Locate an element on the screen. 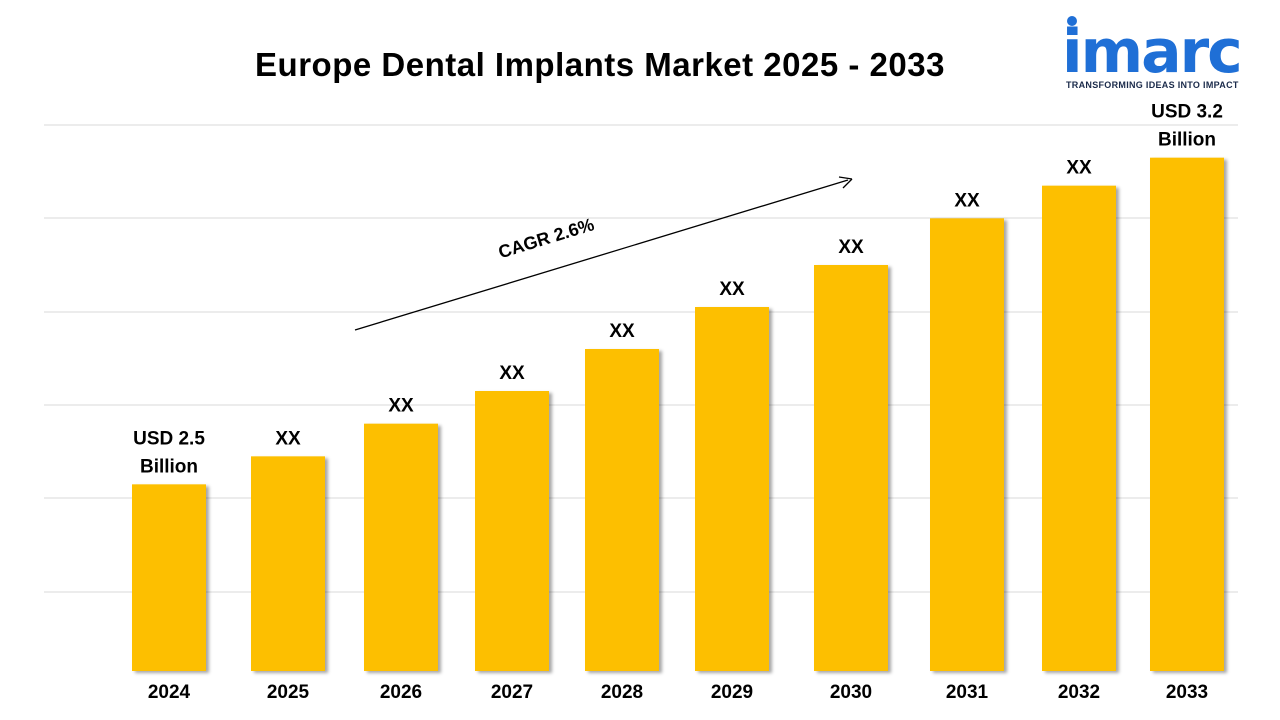 The image size is (1280, 720). x-tick-label: 2024 is located at coordinates (169, 692).